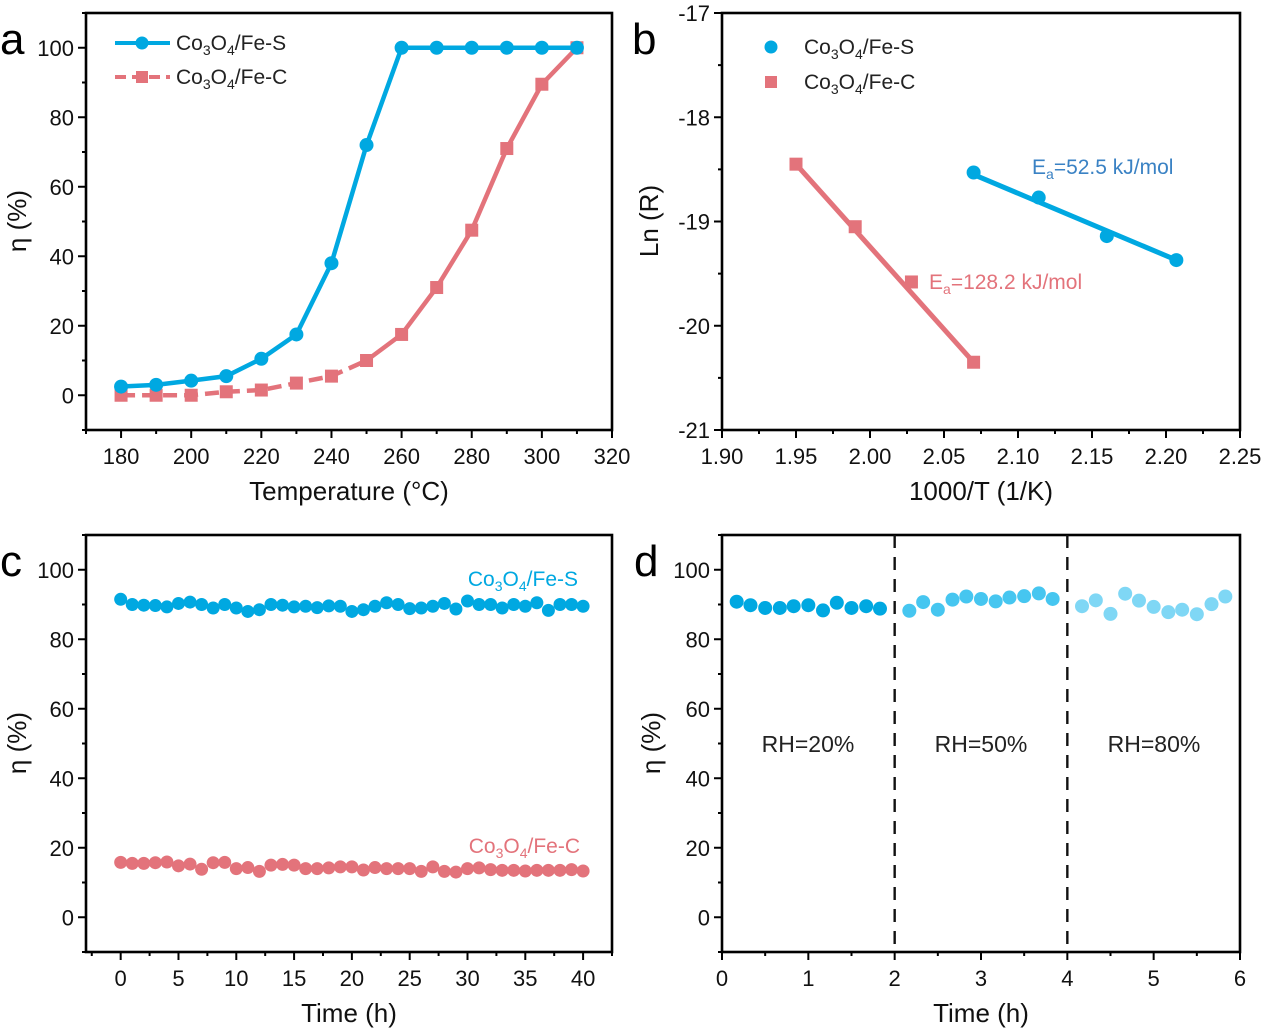 The height and width of the screenshot is (1031, 1268). What do you see at coordinates (178, 978) in the screenshot?
I see `x-tick-label-c: 5` at bounding box center [178, 978].